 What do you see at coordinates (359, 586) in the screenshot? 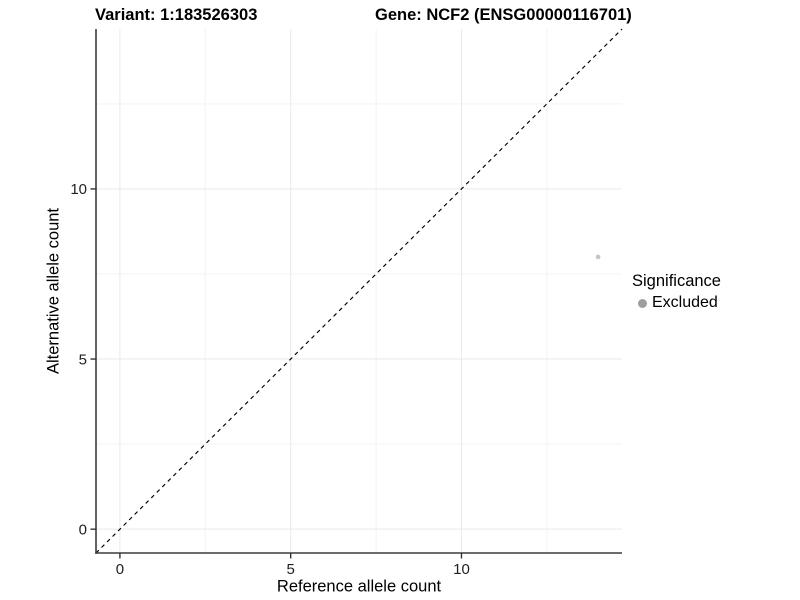
I see `x-axis-title: Reference allele count` at bounding box center [359, 586].